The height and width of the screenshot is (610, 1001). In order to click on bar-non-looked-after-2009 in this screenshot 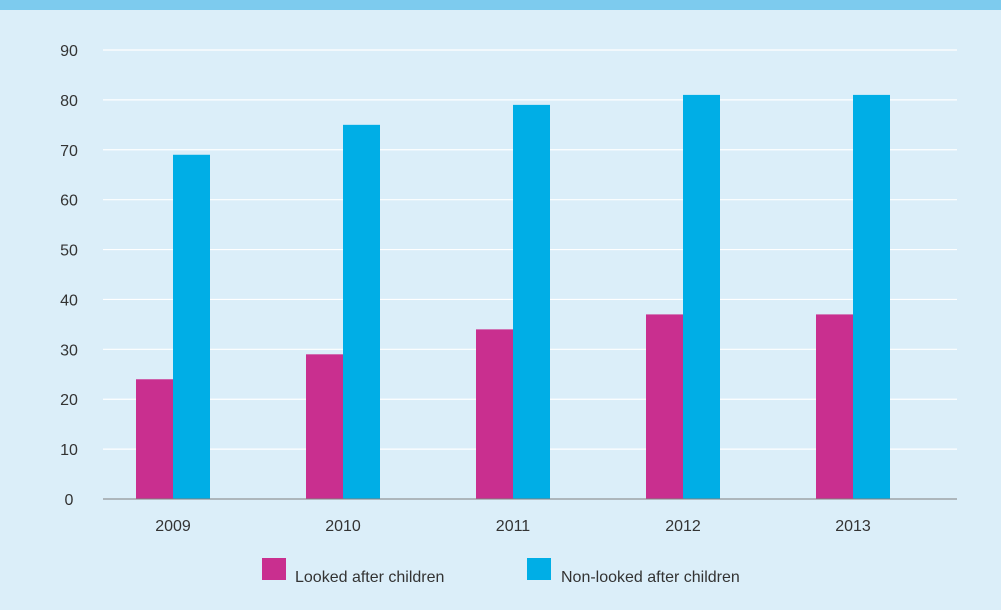, I will do `click(191, 326)`.